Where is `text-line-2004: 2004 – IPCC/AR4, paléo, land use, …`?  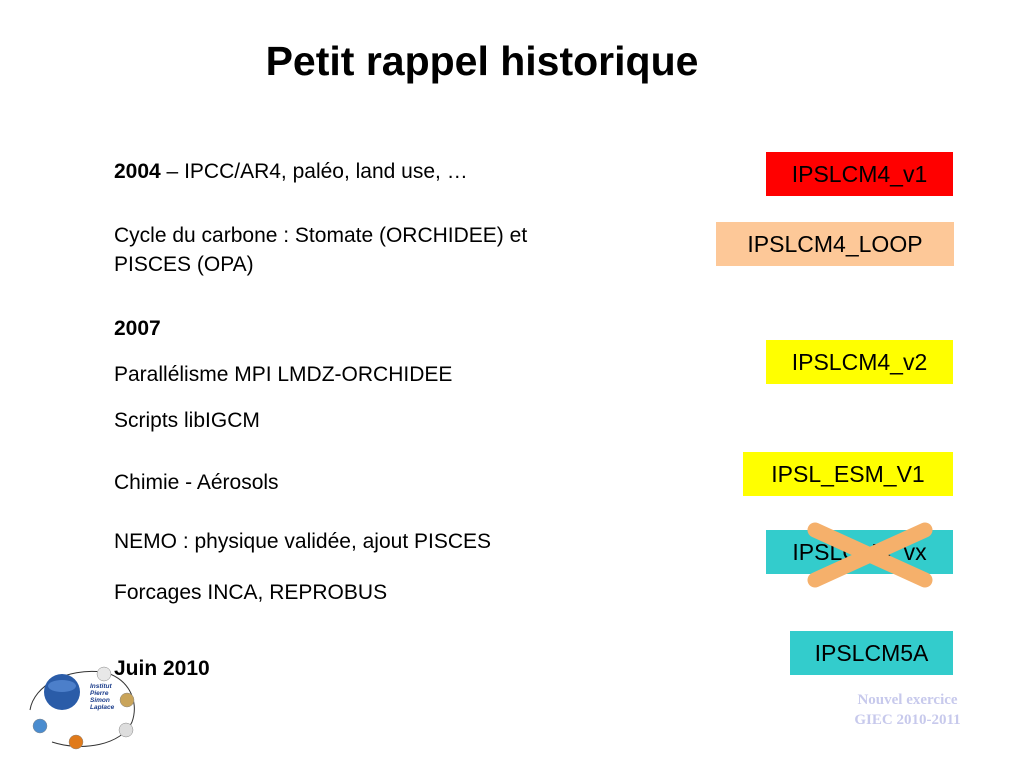
text-line-2004: 2004 – IPCC/AR4, paléo, land use, … is located at coordinates (291, 171).